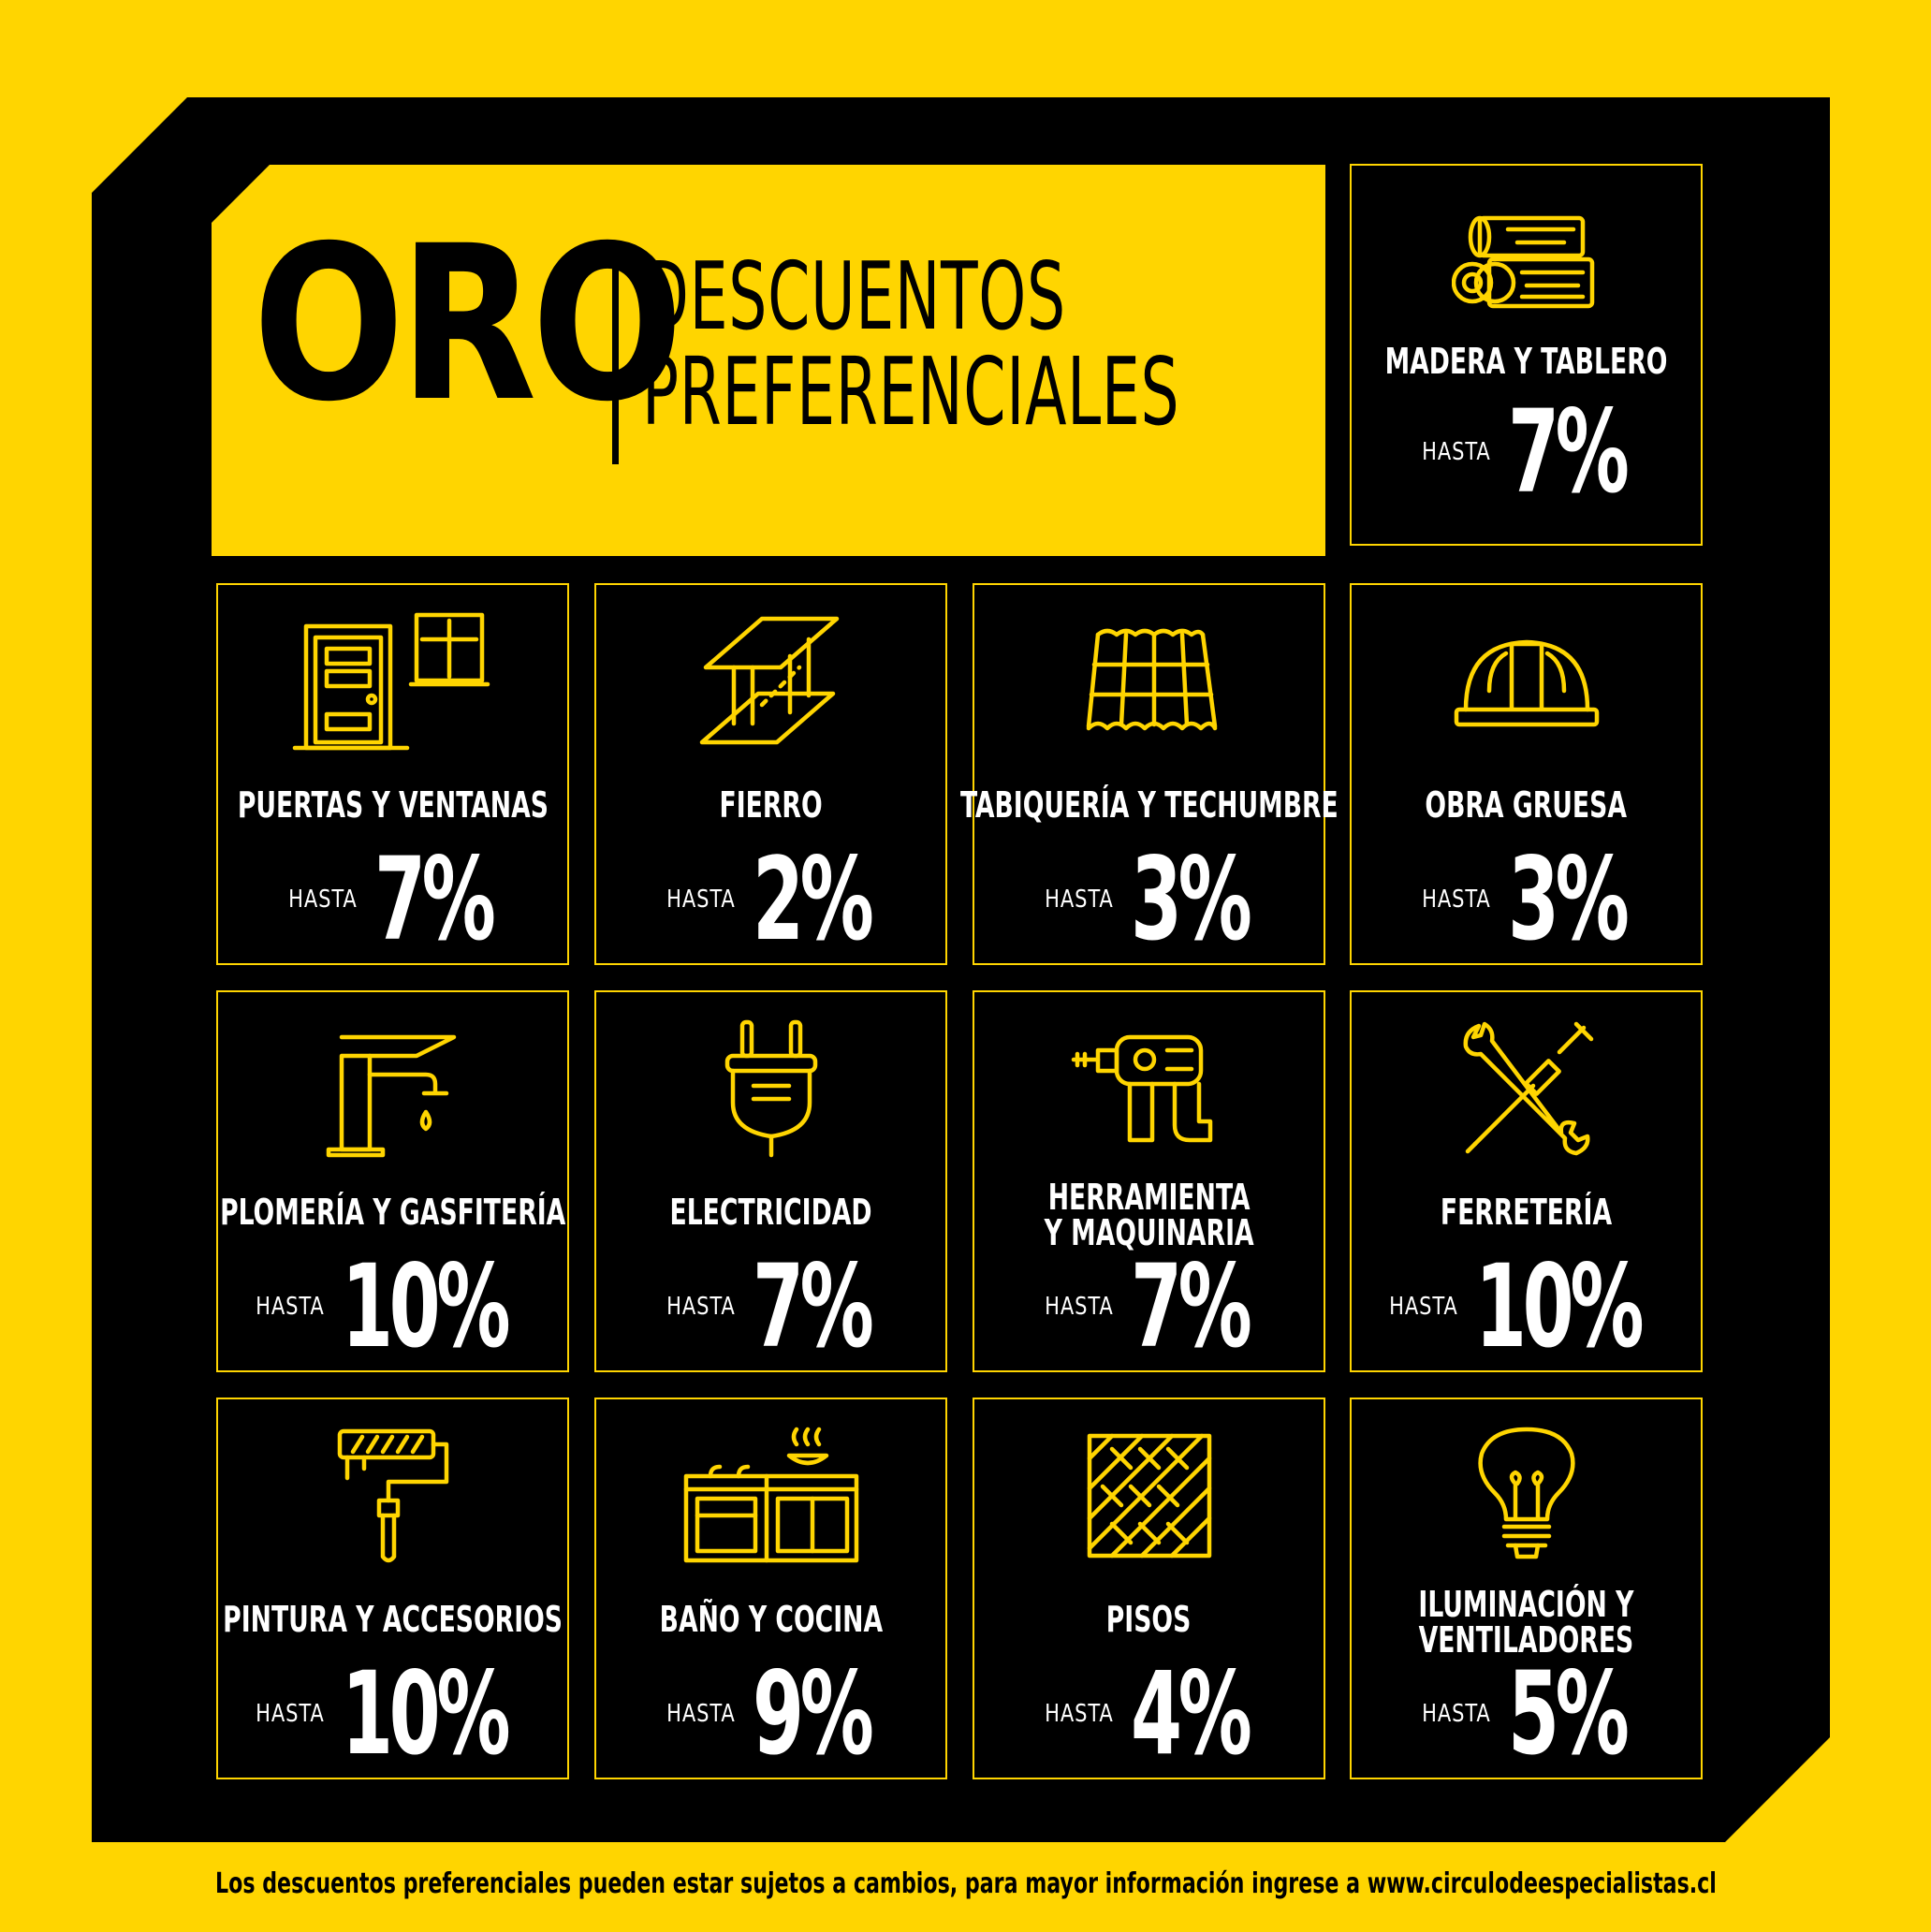  I want to click on category-tile-iluminacion: ILUMINACIÓN Y VENTILADORES HASTA 5%, so click(1526, 1588).